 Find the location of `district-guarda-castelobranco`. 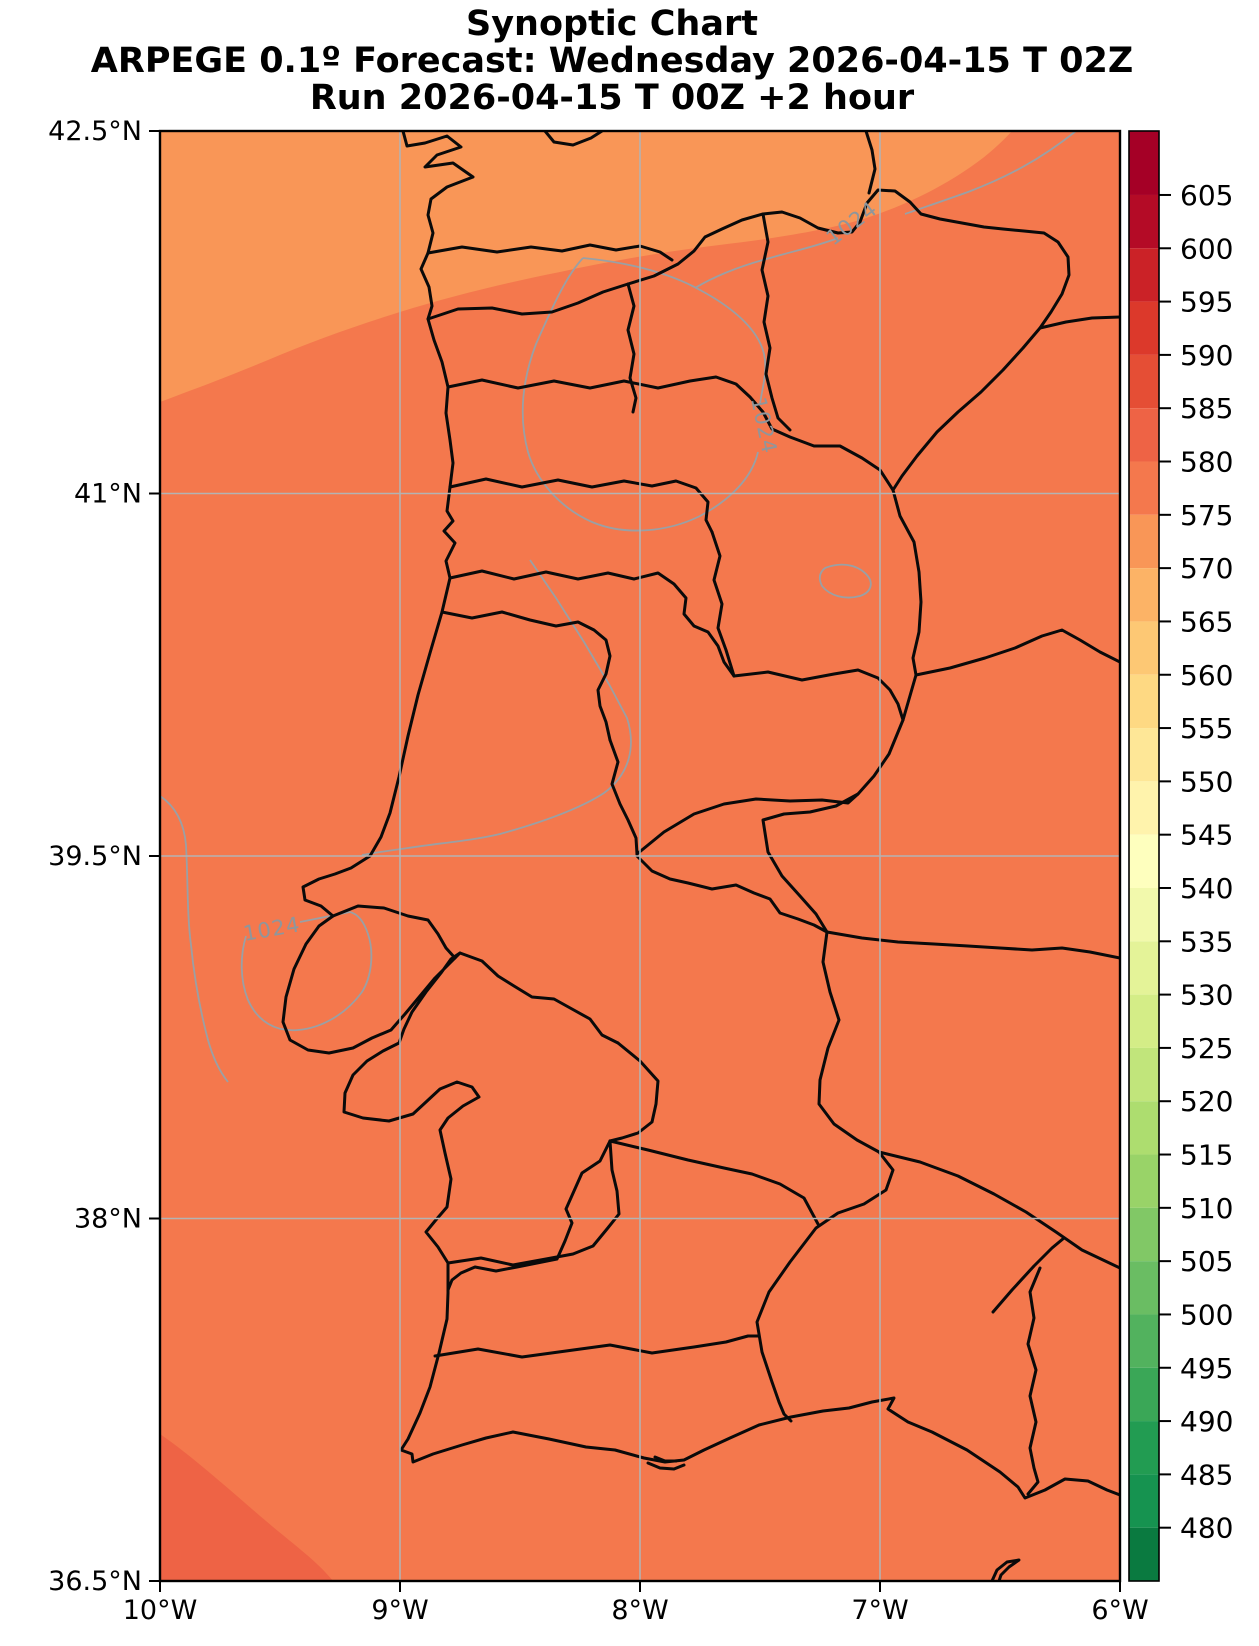

district-guarda-castelobranco is located at coordinates (818, 695).